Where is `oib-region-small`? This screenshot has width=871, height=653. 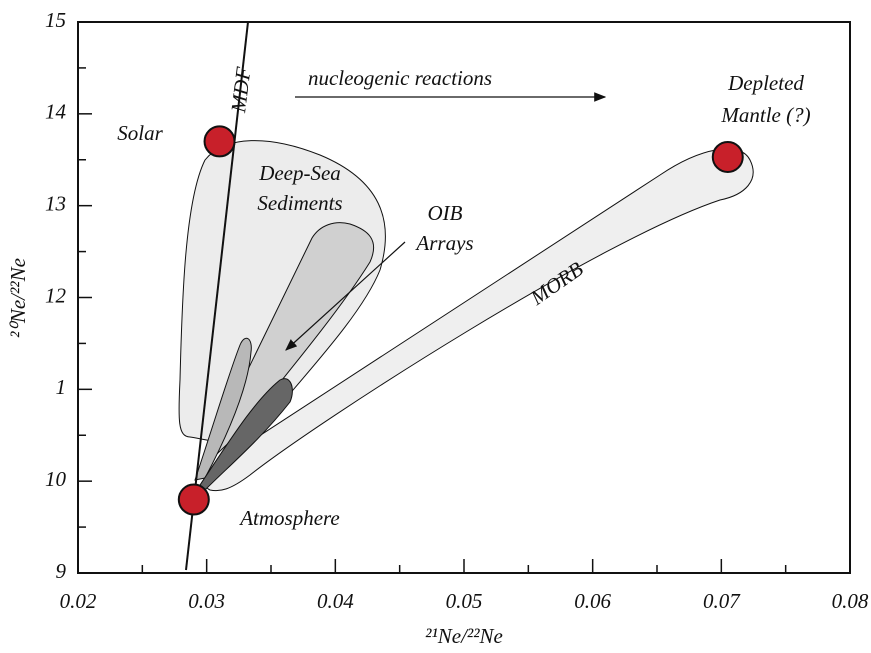 oib-region-small is located at coordinates (223, 409).